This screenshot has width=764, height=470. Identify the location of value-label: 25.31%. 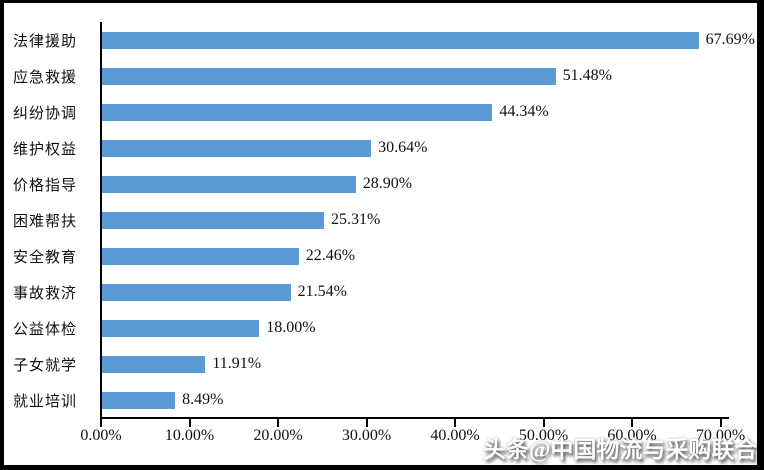
(355, 219).